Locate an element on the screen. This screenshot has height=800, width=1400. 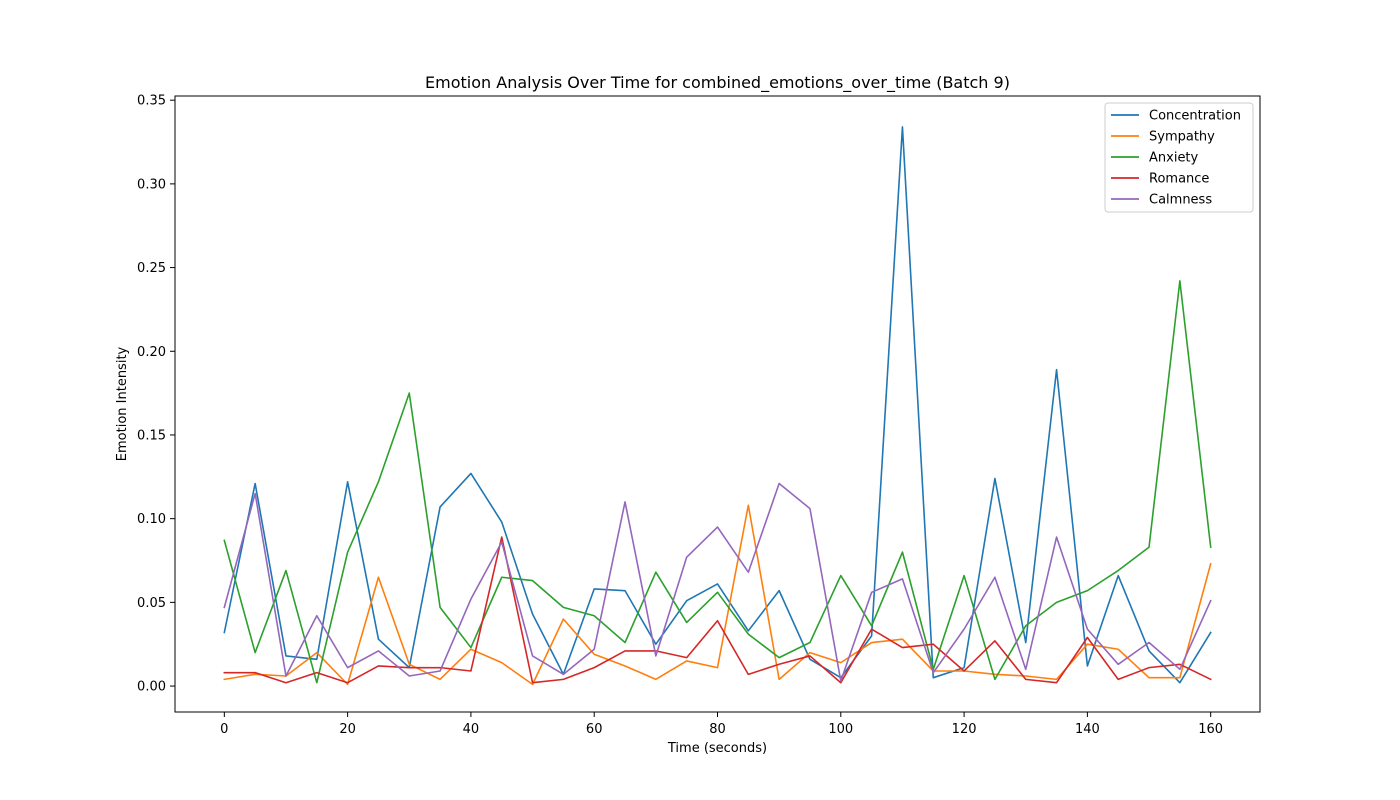
x-tick-label: 20 is located at coordinates (347, 729).